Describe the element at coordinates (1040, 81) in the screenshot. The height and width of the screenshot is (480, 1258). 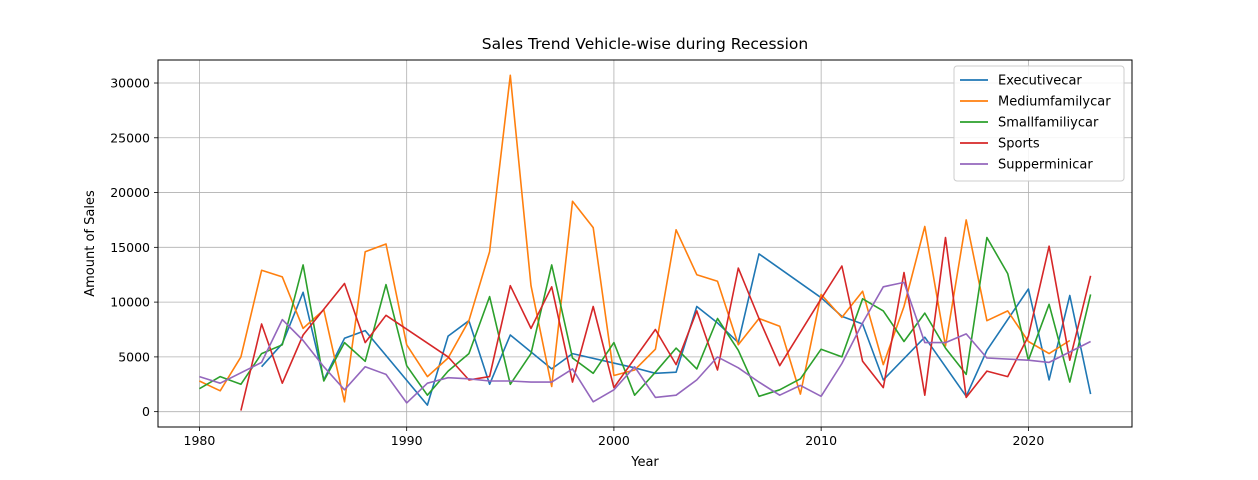
I see `legend-label: Executivecar` at that location.